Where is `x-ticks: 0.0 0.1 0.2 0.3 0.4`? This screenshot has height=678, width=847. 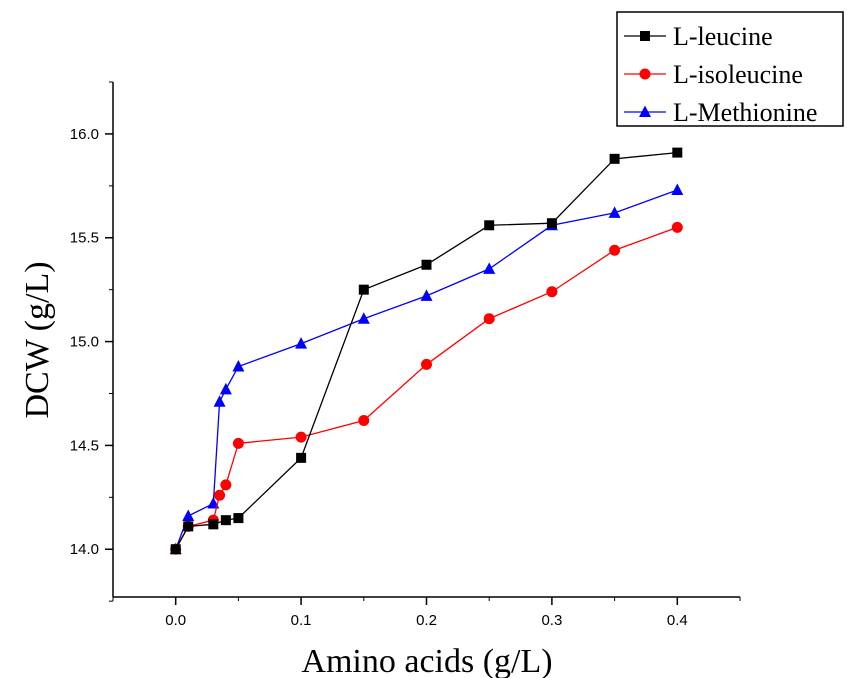 x-ticks: 0.0 0.1 0.2 0.3 0.4 is located at coordinates (426, 613).